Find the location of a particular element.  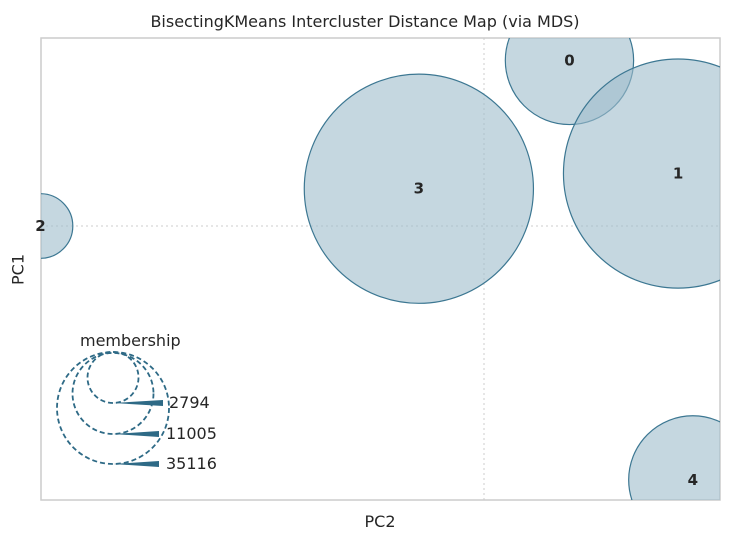

legend-value-medium: 11005 is located at coordinates (191, 433).